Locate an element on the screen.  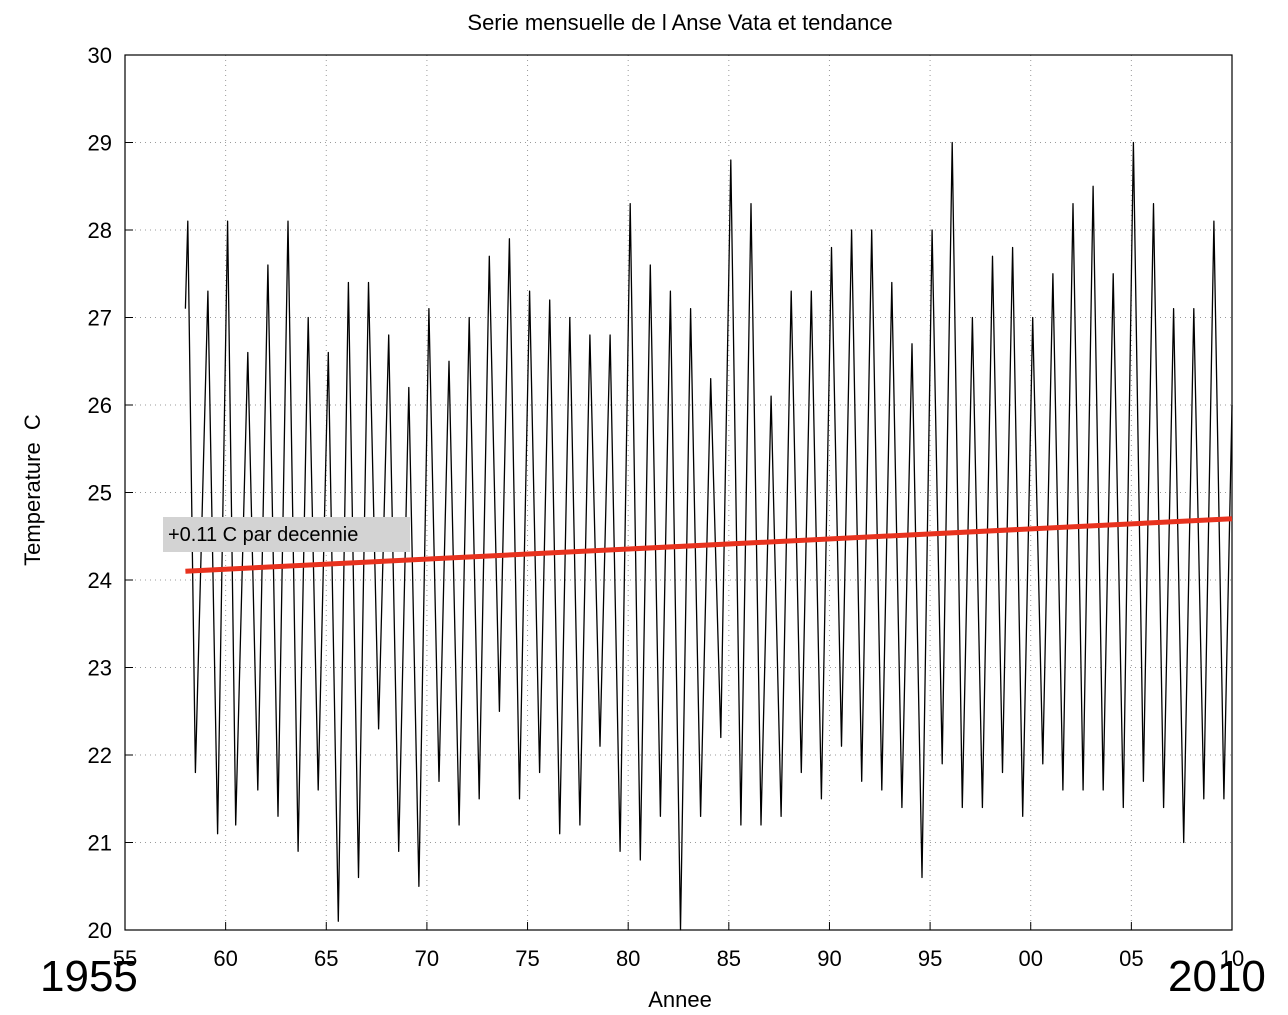
x-tick-label: 75 is located at coordinates (527, 958).